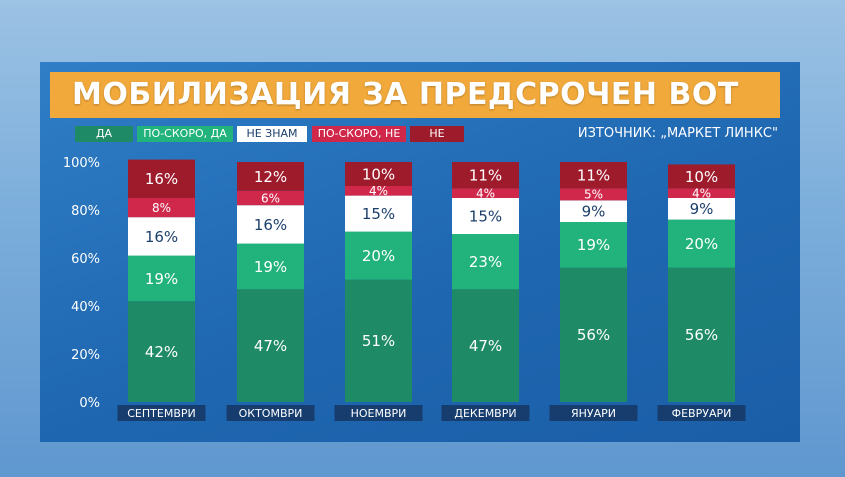 The width and height of the screenshot is (845, 477). Describe the element at coordinates (85, 259) in the screenshot. I see `y-tick-label: 60%` at that location.